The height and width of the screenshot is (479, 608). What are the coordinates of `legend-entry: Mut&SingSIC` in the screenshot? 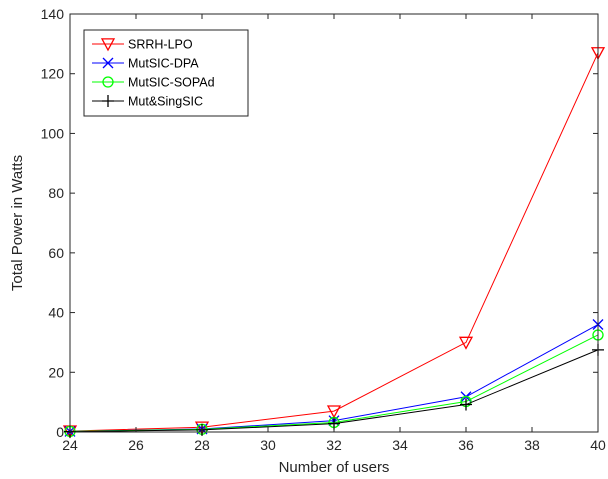 It's located at (147, 102).